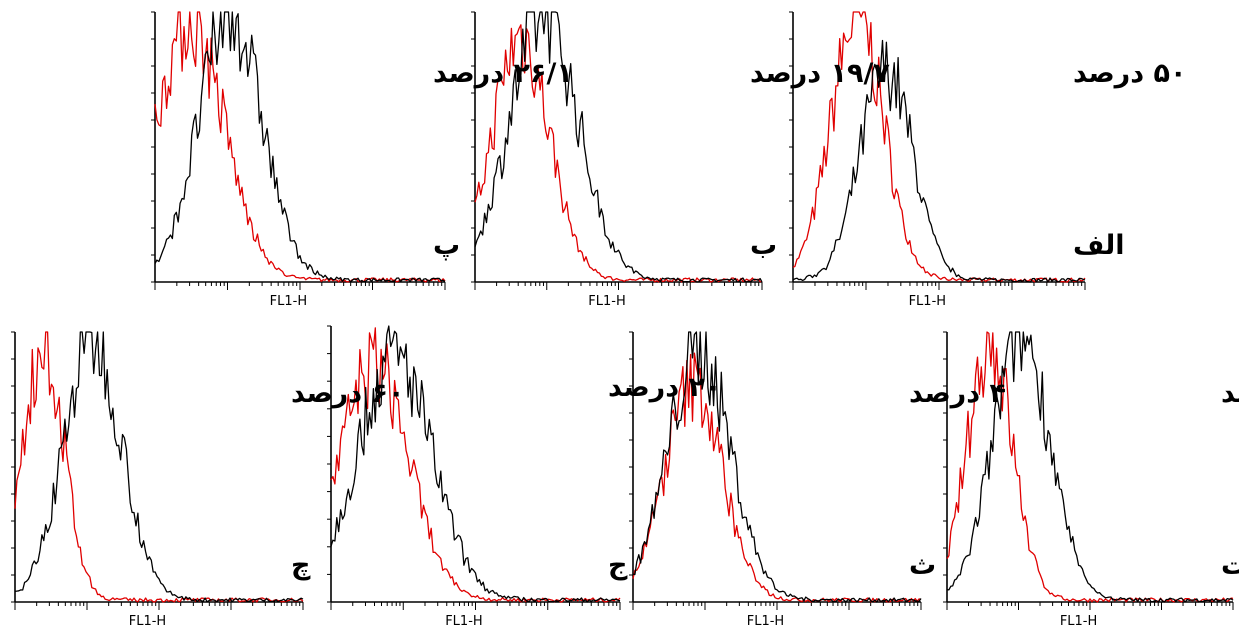 Image resolution: width=1239 pixels, height=635 pixels. I want to click on histogram-panel: ۵۰ درصد الف FL1-H, so click(987, 160).